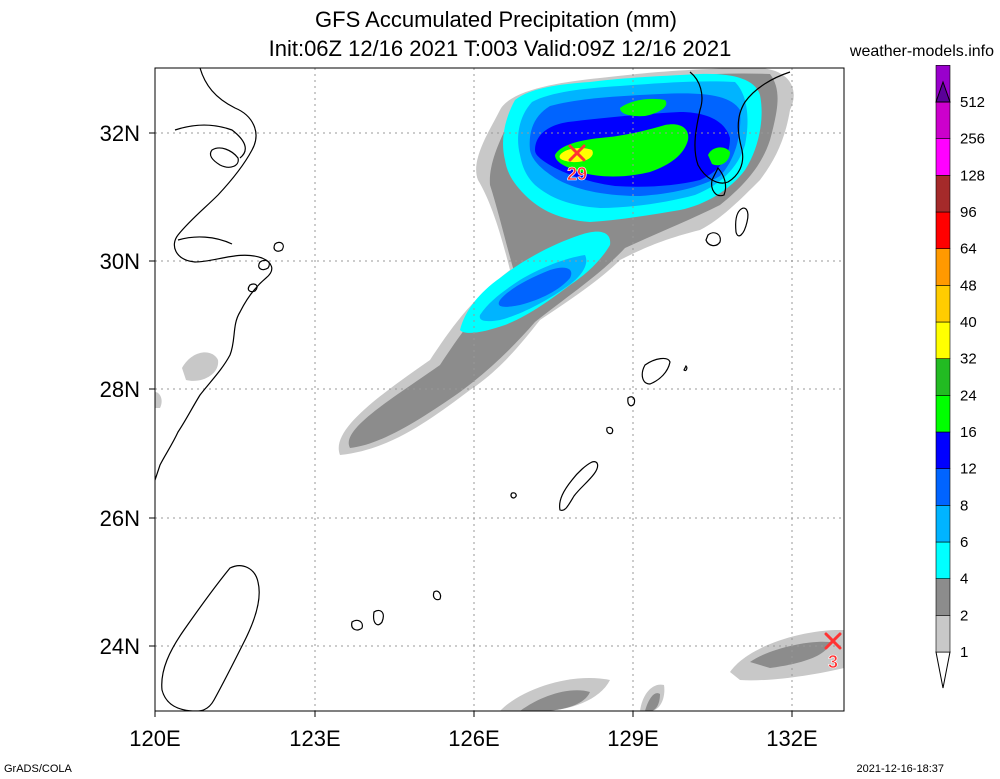 This screenshot has width=1000, height=779. I want to click on kumejima, so click(513, 495).